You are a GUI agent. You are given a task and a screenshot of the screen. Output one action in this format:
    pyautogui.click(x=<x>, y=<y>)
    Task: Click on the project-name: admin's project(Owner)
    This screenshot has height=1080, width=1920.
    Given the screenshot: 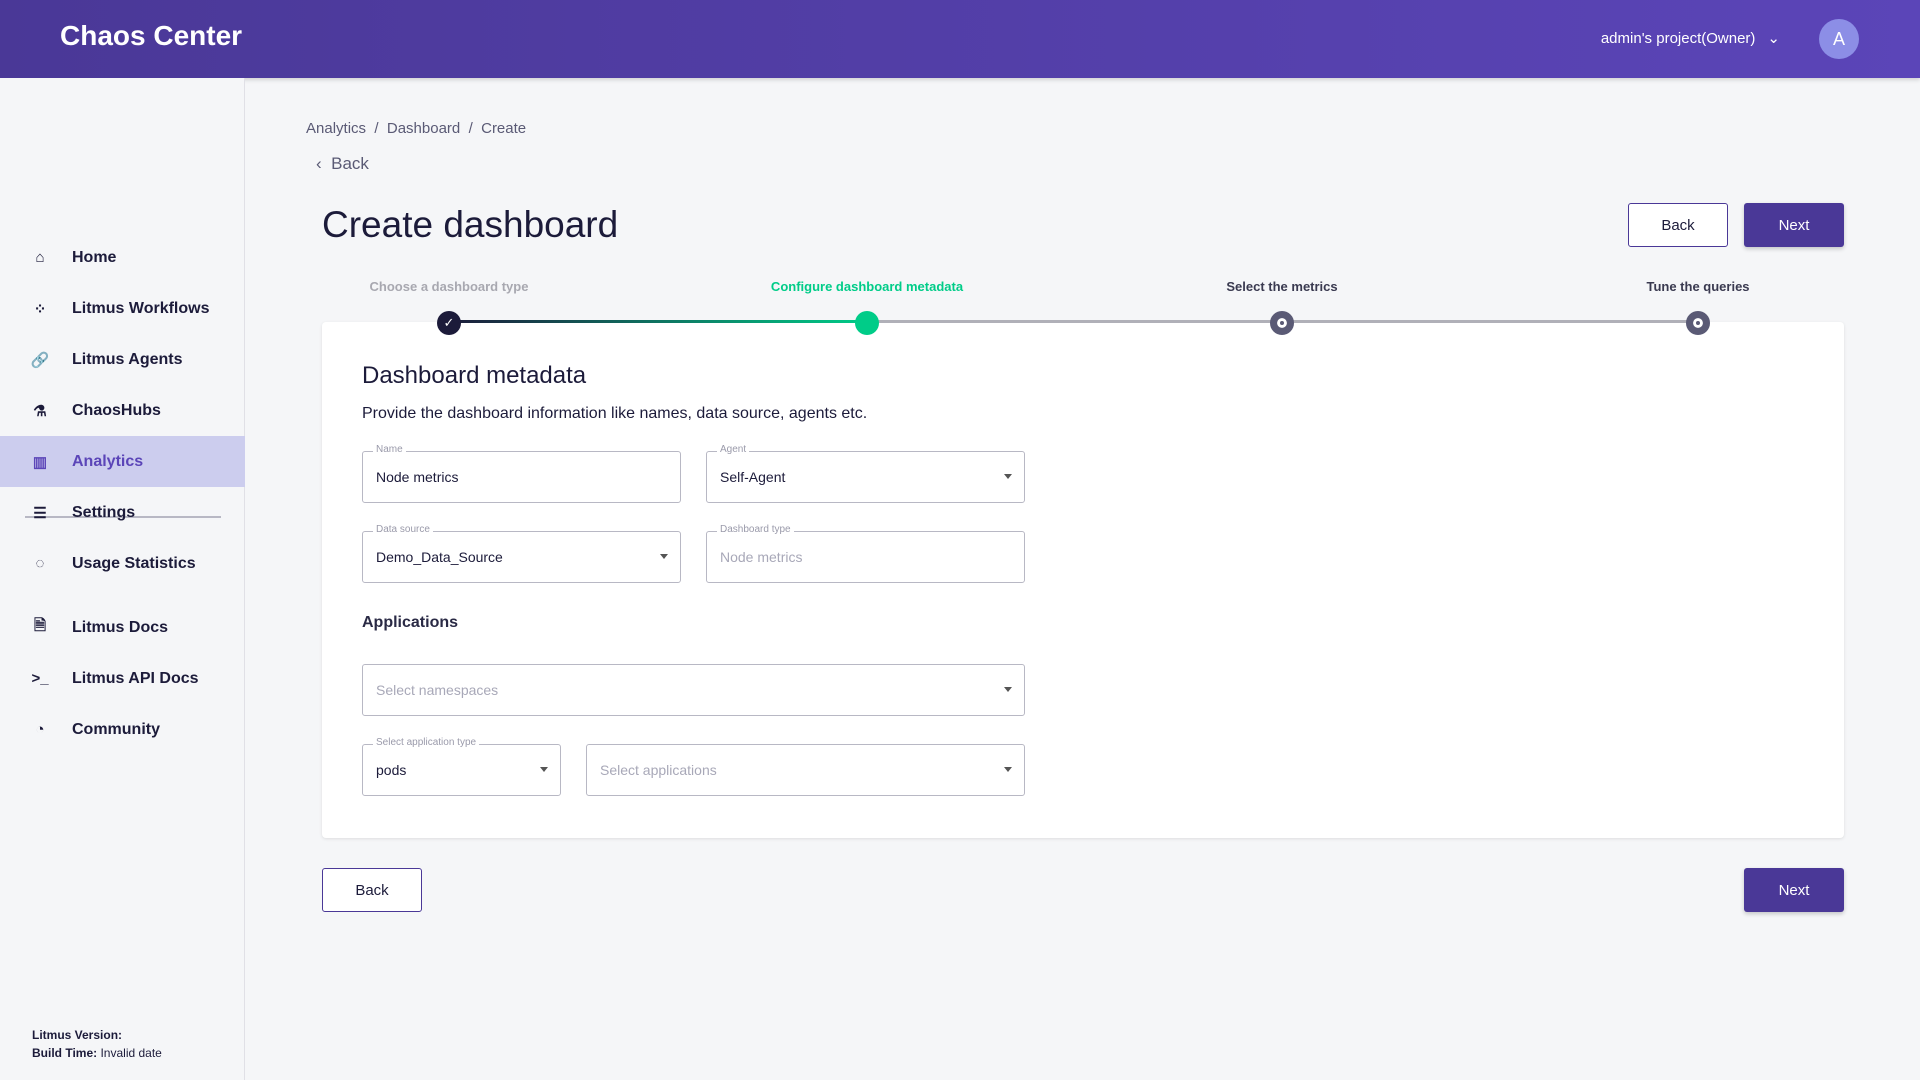 What is the action you would take?
    pyautogui.click(x=1678, y=38)
    